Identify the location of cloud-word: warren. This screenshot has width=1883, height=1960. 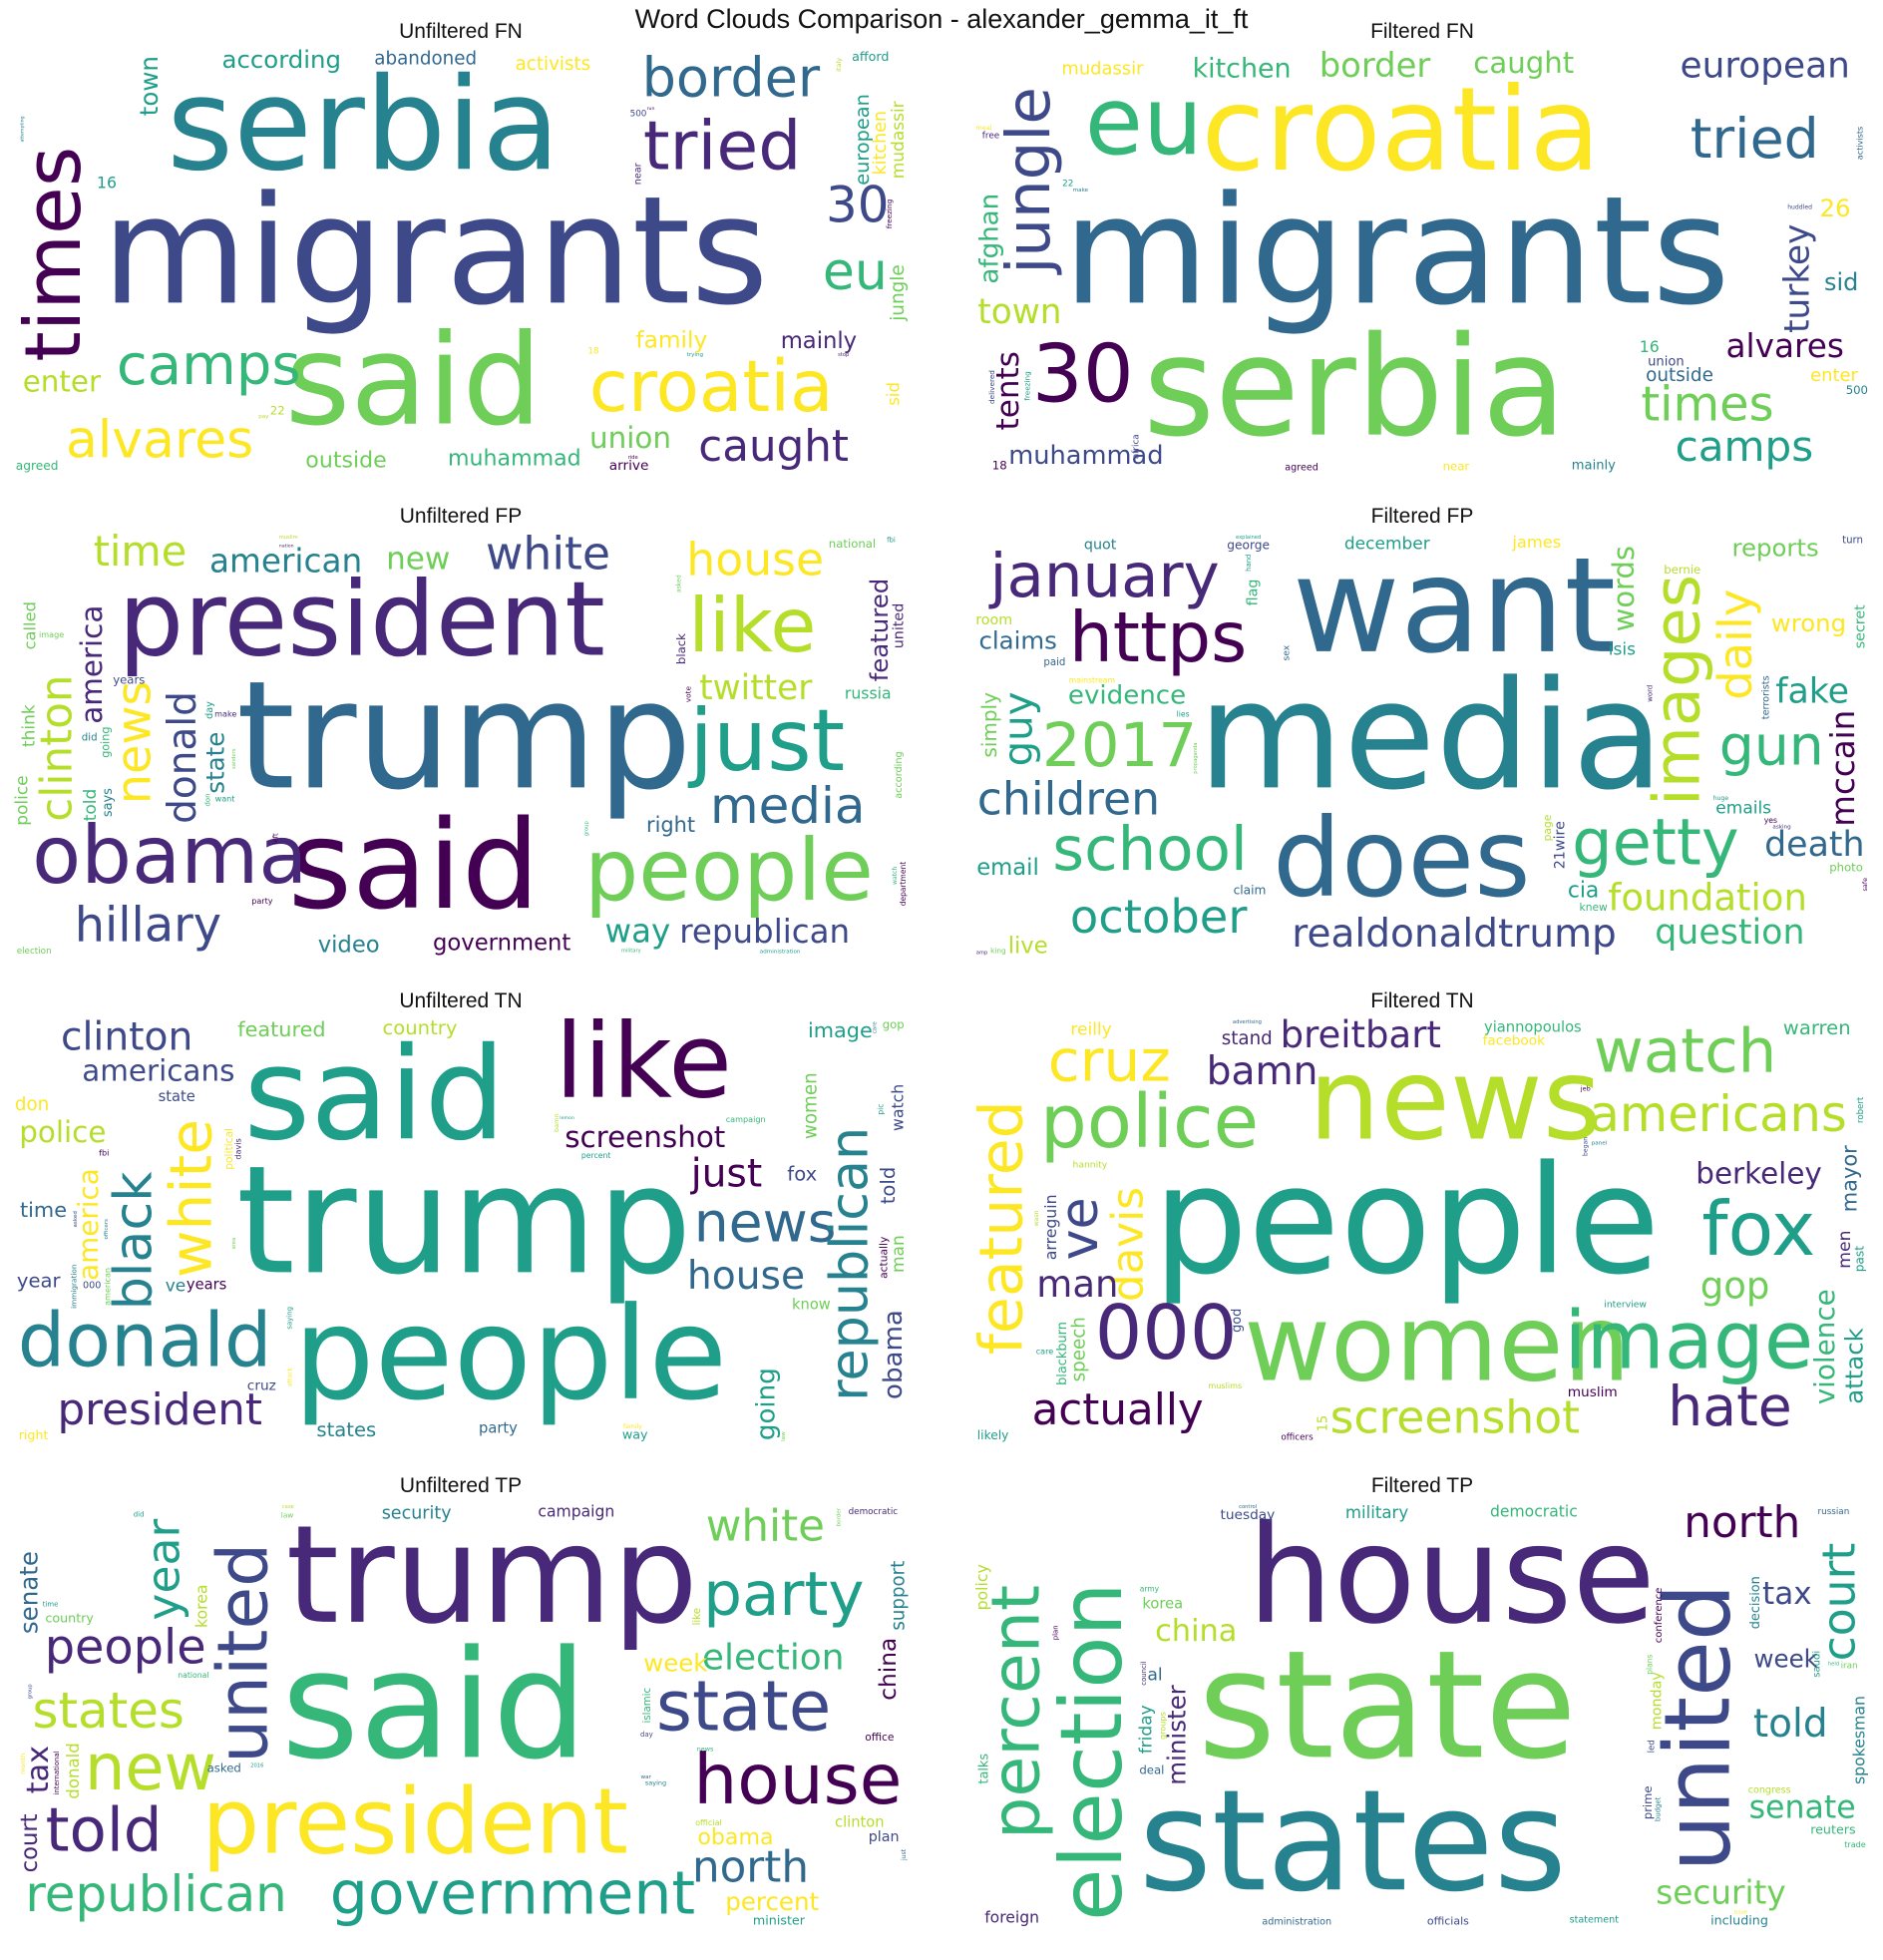
(1817, 1028).